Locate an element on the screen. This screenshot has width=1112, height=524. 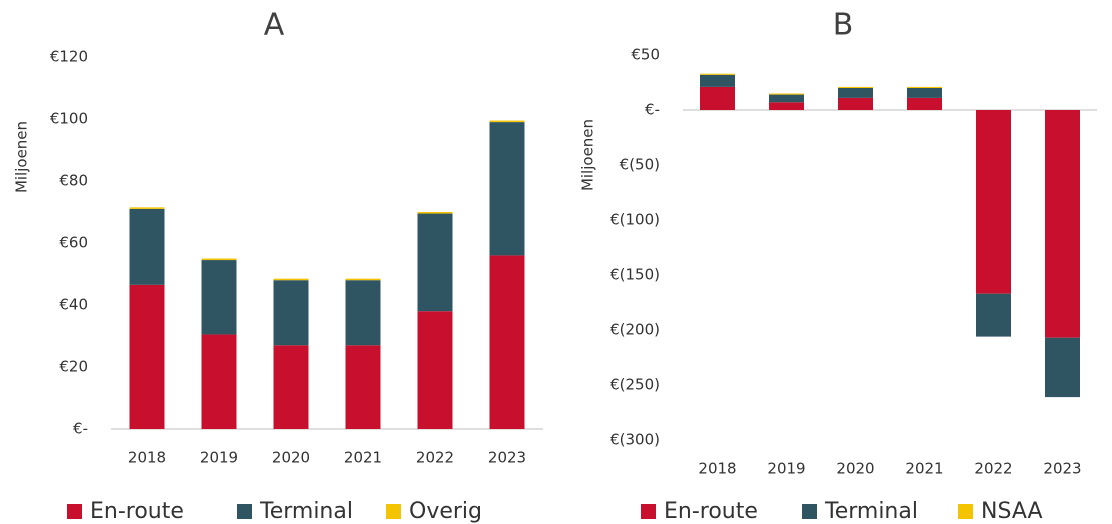
y-tick-label: €(150) is located at coordinates (635, 275).